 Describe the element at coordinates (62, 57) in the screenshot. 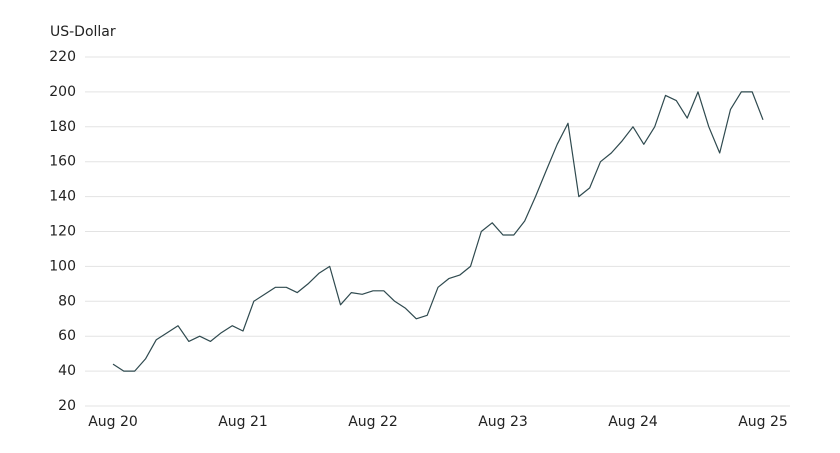

I see `y-tick-label: 220` at that location.